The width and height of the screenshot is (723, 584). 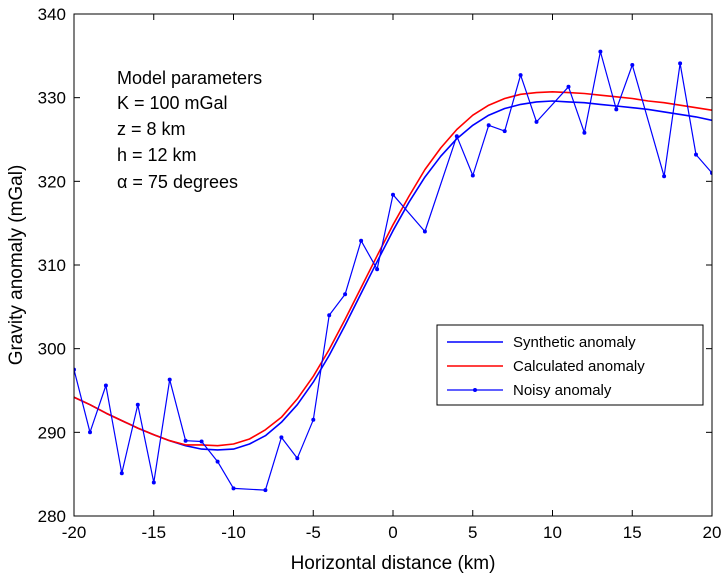 I want to click on x-tick-label: 0, so click(x=392, y=532).